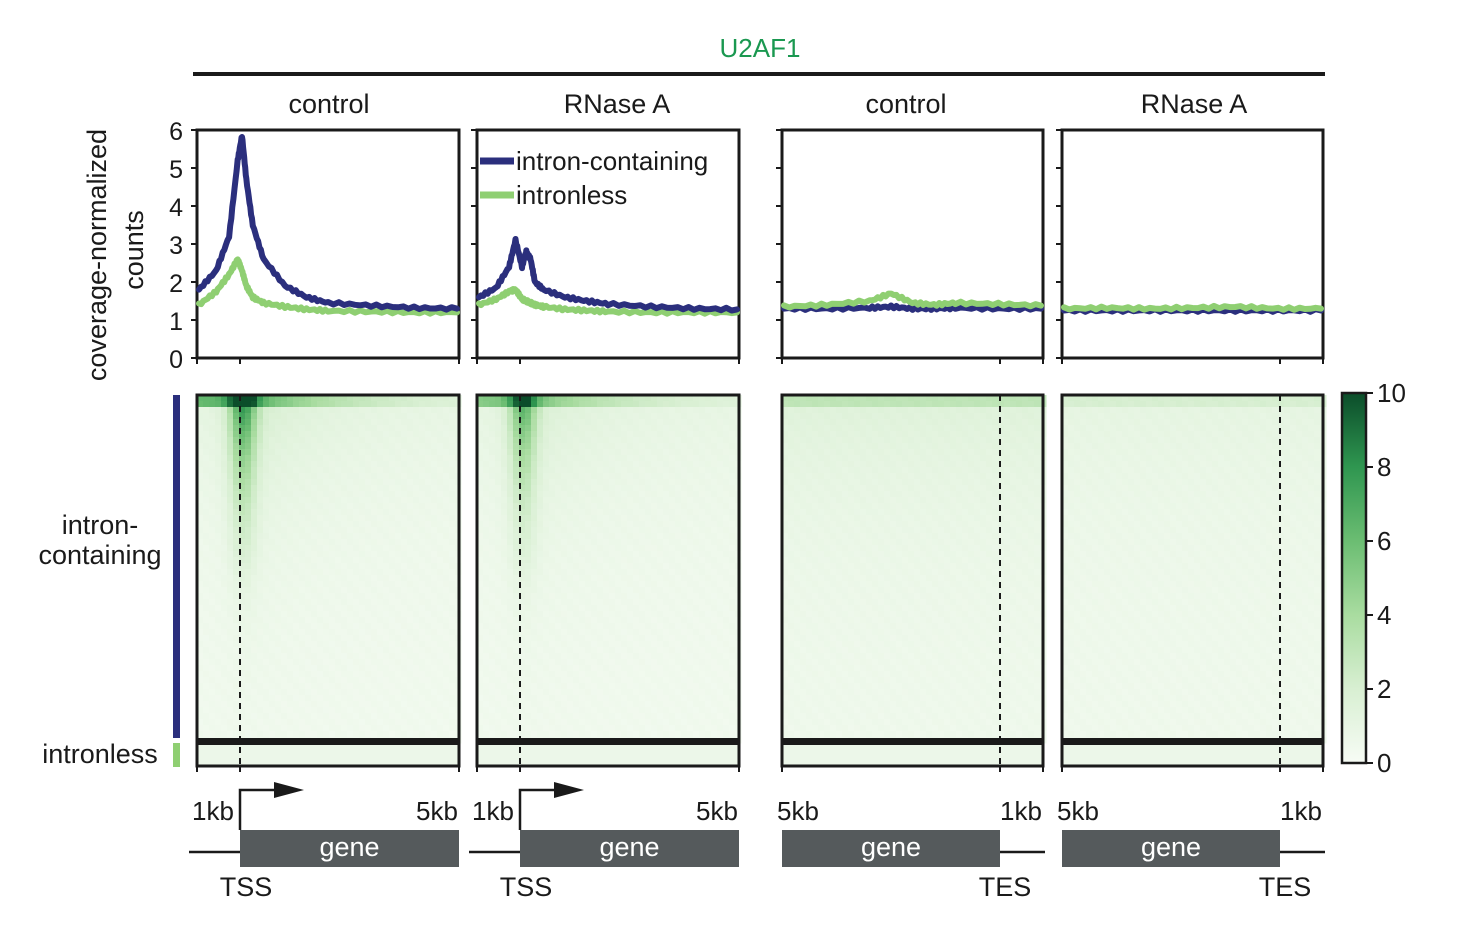 Image resolution: width=1463 pixels, height=932 pixels. Describe the element at coordinates (97, 255) in the screenshot. I see `y-axis-label-line1: coverage-normalized` at that location.